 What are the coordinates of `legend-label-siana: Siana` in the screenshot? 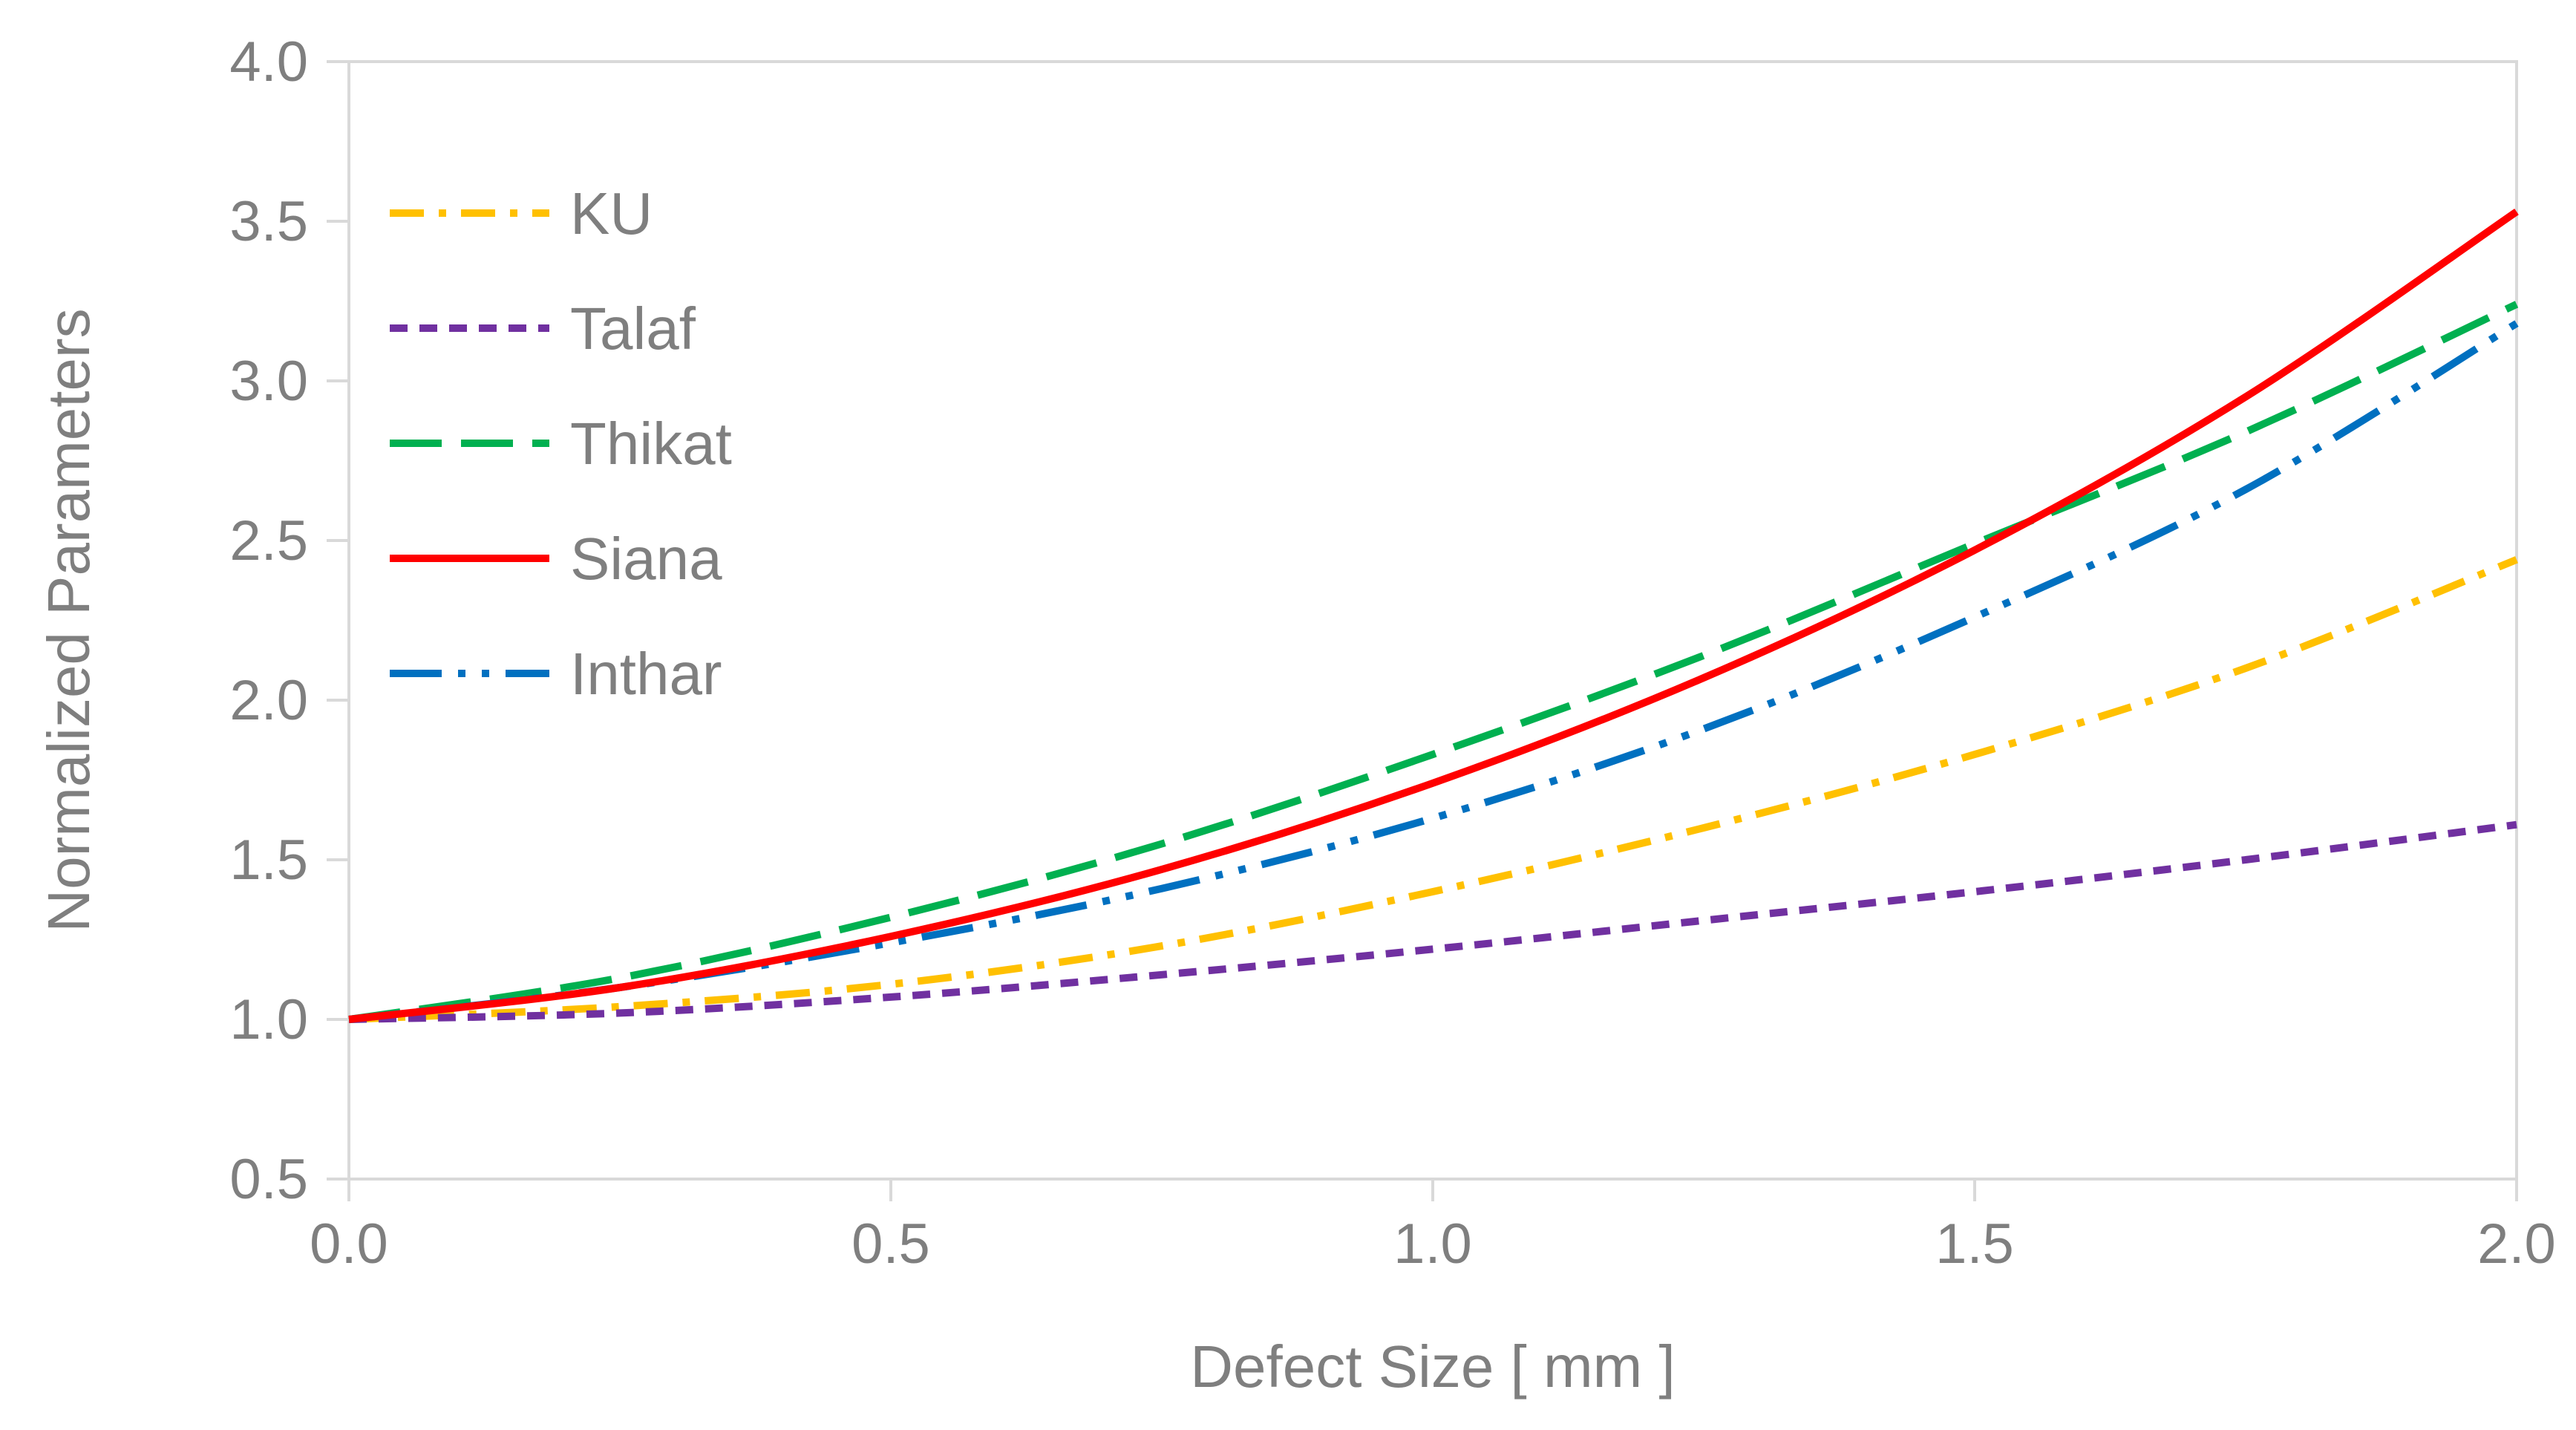 It's located at (646, 559).